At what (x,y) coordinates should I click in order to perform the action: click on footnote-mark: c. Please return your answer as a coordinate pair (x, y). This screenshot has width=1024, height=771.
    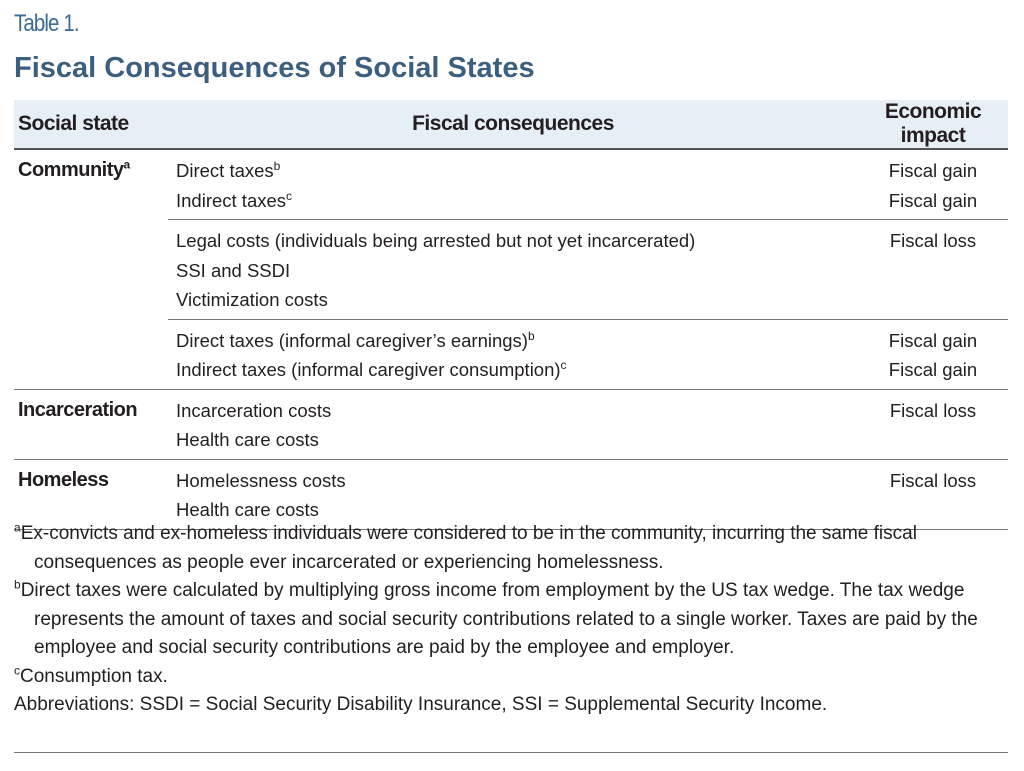
    Looking at the image, I should click on (17, 670).